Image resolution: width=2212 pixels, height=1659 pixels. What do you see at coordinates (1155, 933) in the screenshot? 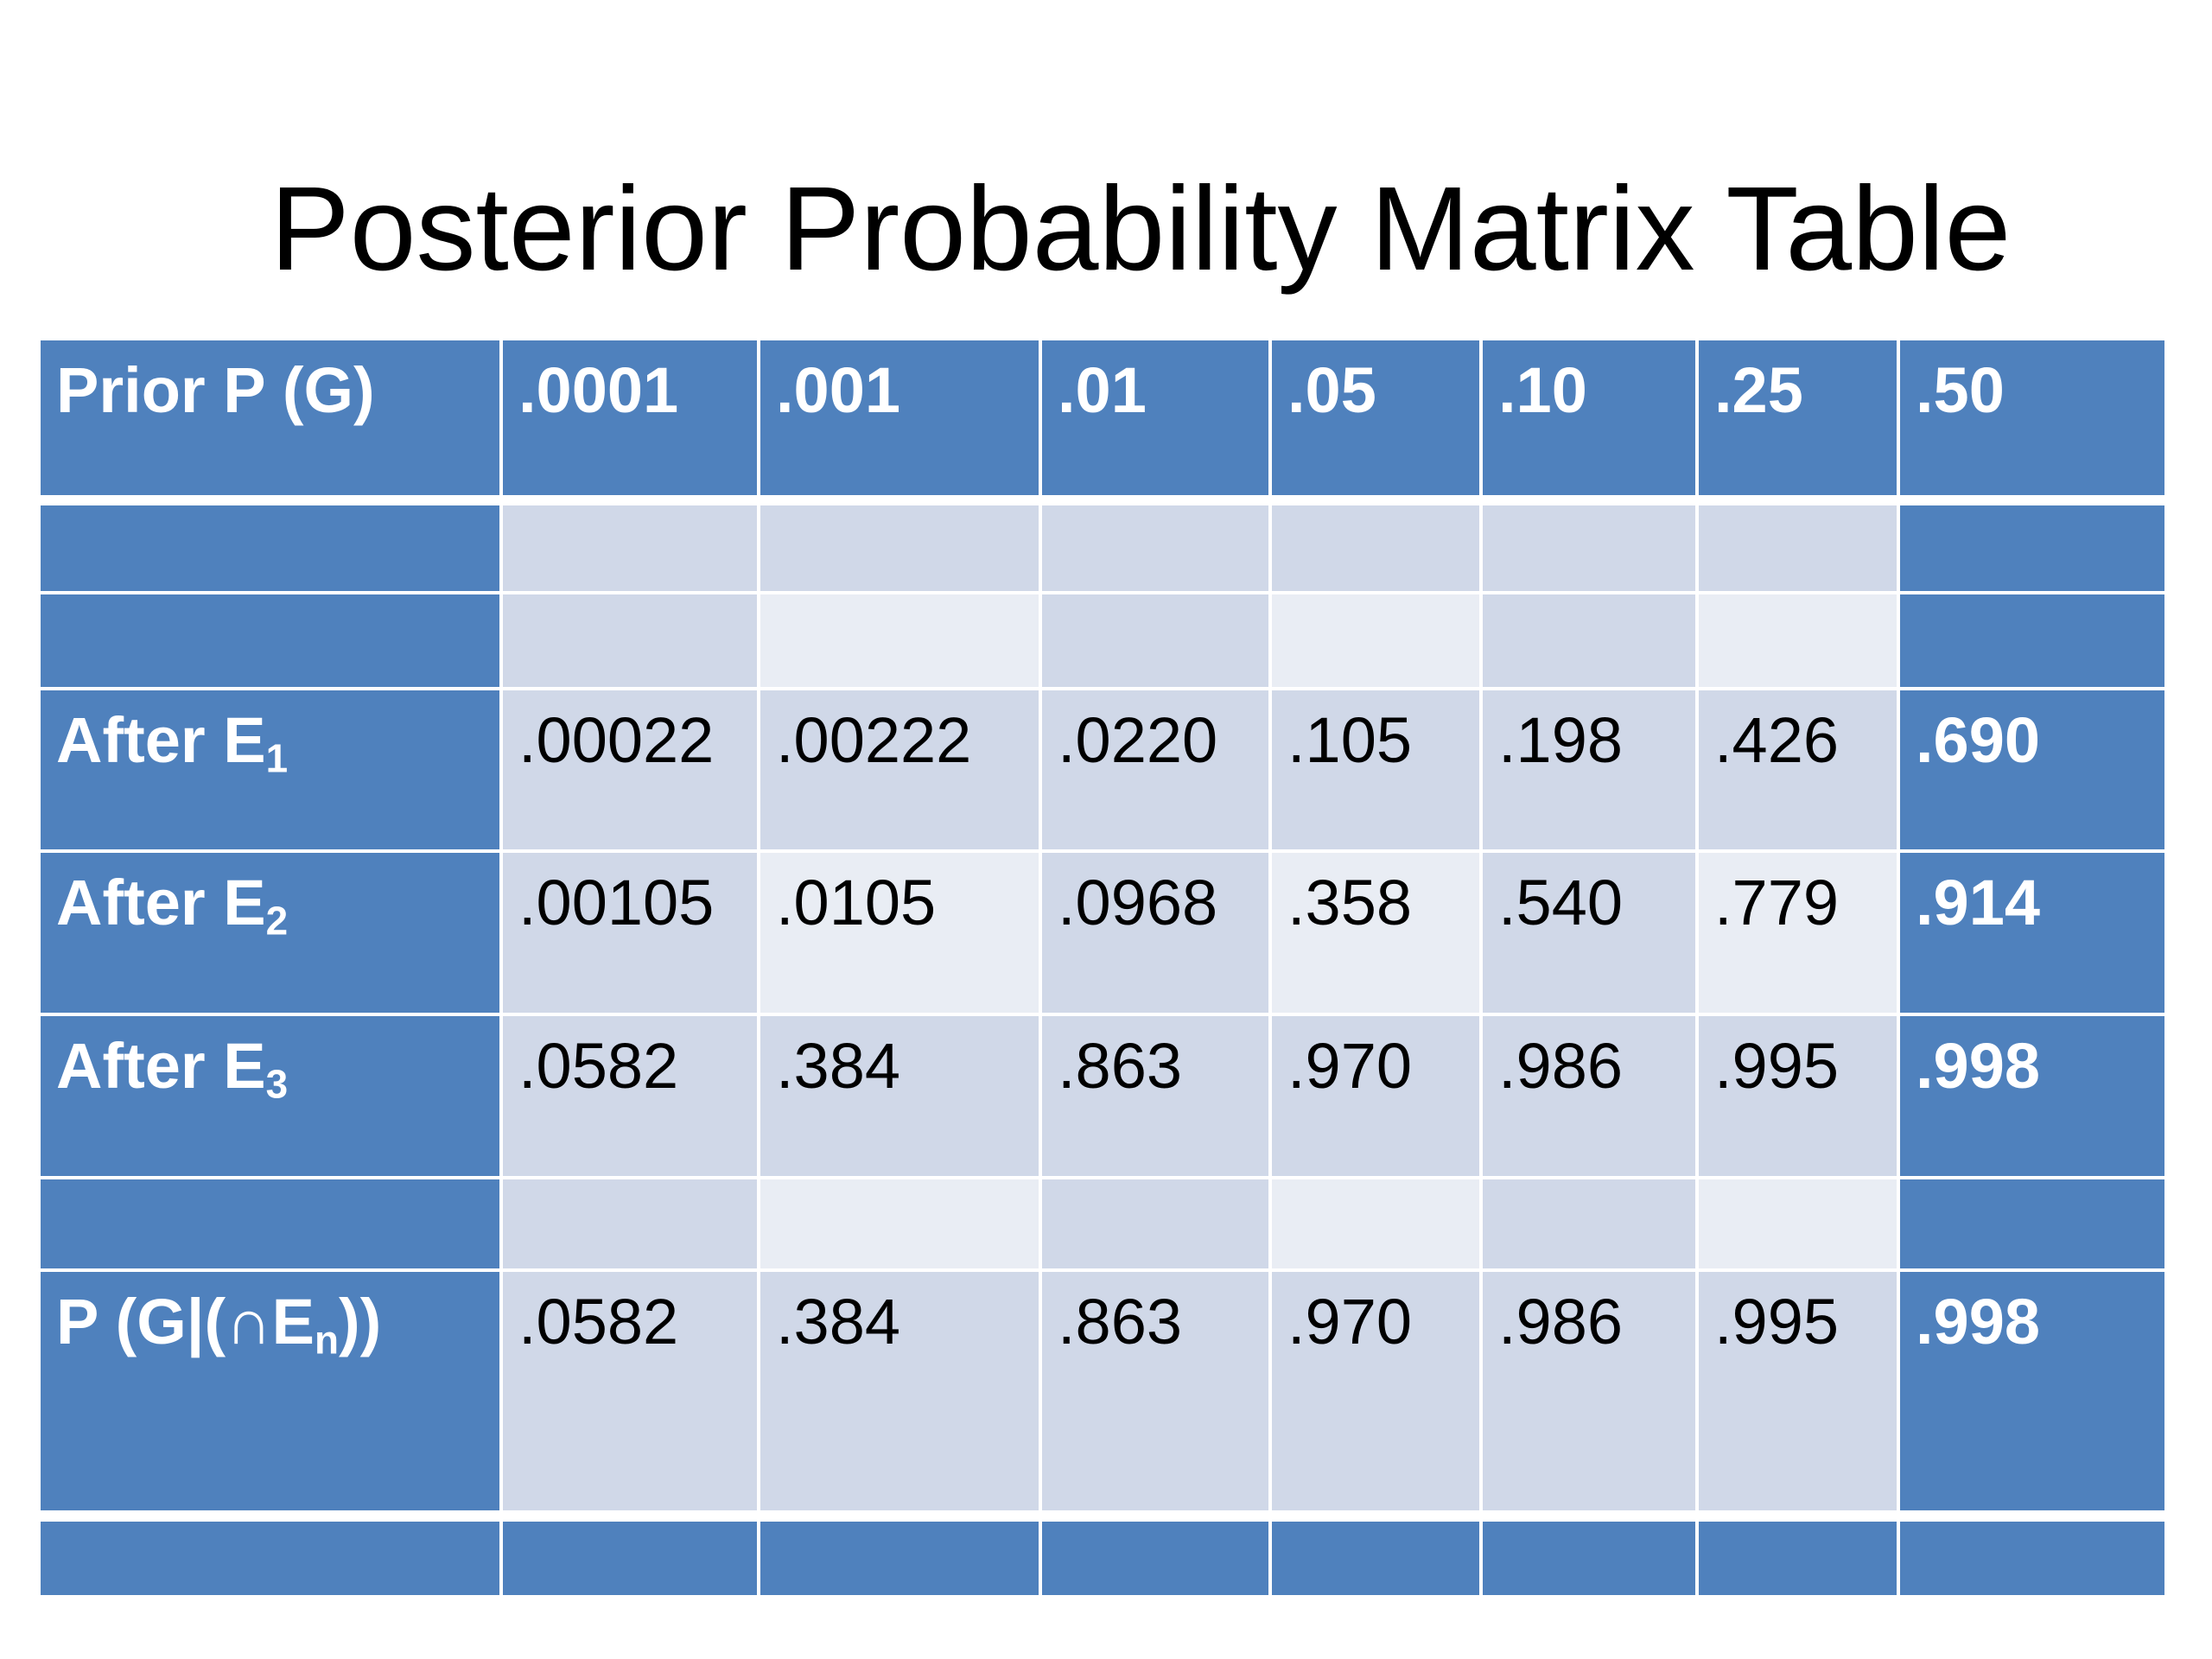
I see `table-cell: .0968` at bounding box center [1155, 933].